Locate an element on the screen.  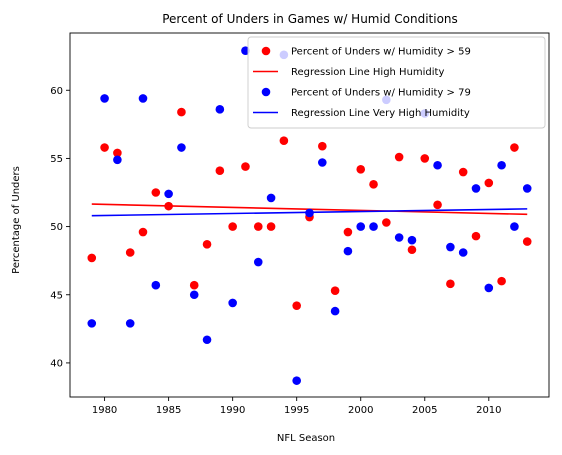
x-tick-label: 1985 is located at coordinates (168, 410).